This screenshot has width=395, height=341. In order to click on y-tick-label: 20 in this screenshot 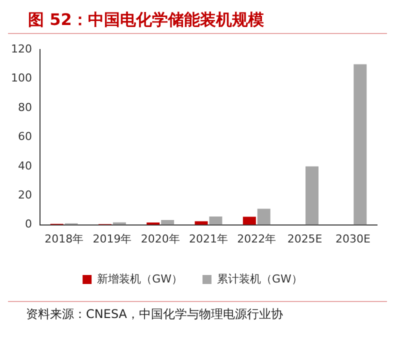, I will do `click(25, 195)`.